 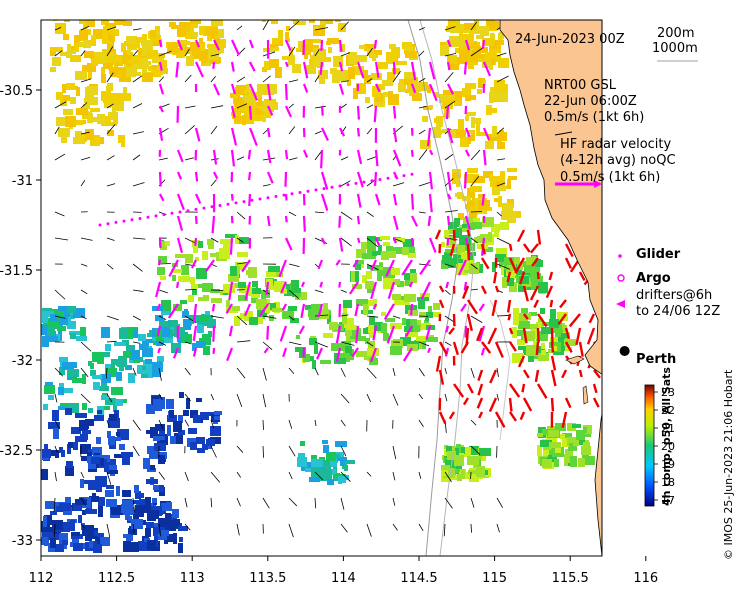 I want to click on colorbar-tick-label: 19, so click(x=668, y=464).